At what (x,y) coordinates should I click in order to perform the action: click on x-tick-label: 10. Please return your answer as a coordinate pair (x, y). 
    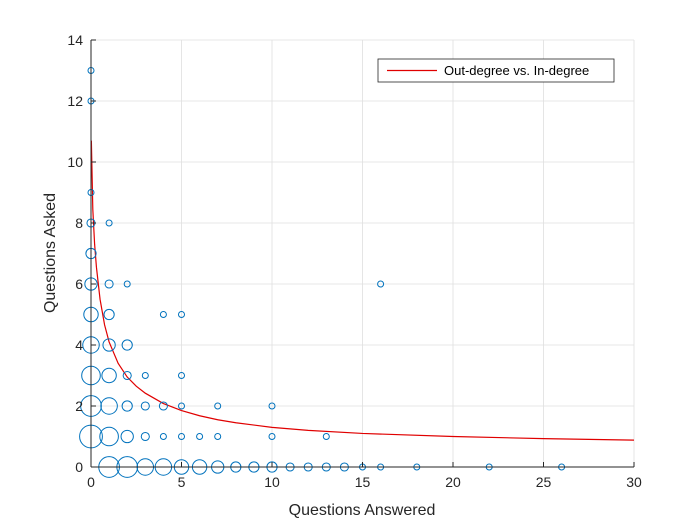
    Looking at the image, I should click on (272, 482).